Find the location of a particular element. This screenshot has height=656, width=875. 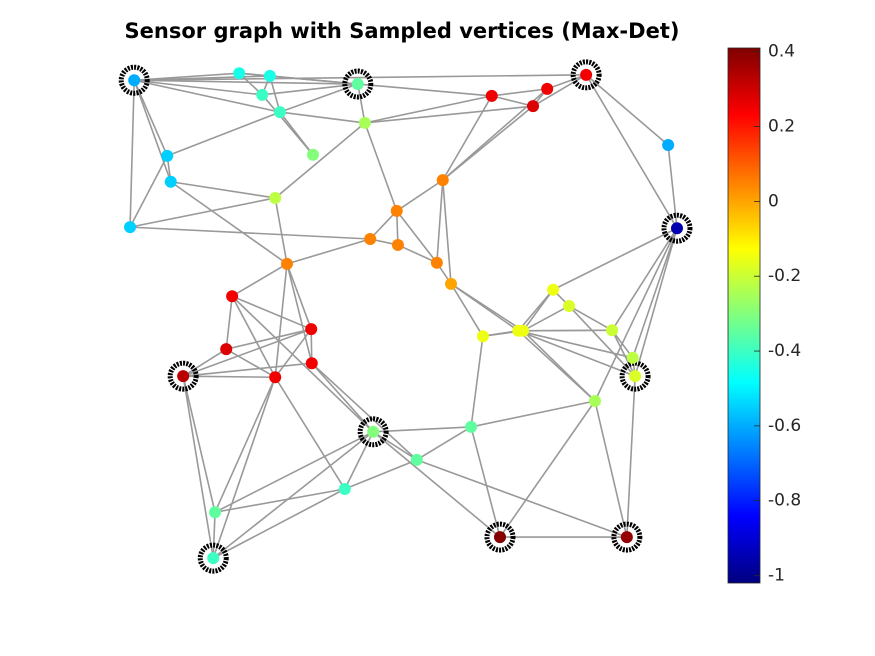

colorbar is located at coordinates (744, 315).